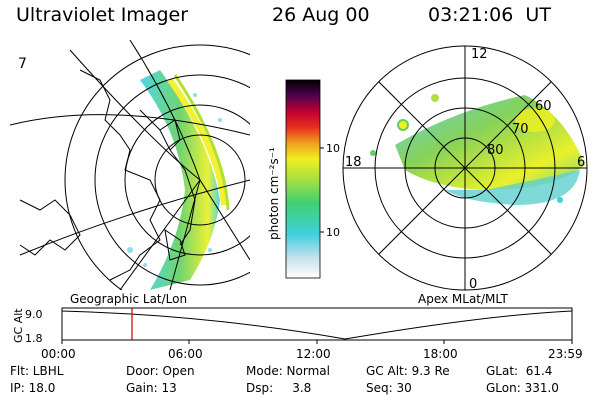  What do you see at coordinates (495, 150) in the screenshot?
I see `lat-label-80: 80` at bounding box center [495, 150].